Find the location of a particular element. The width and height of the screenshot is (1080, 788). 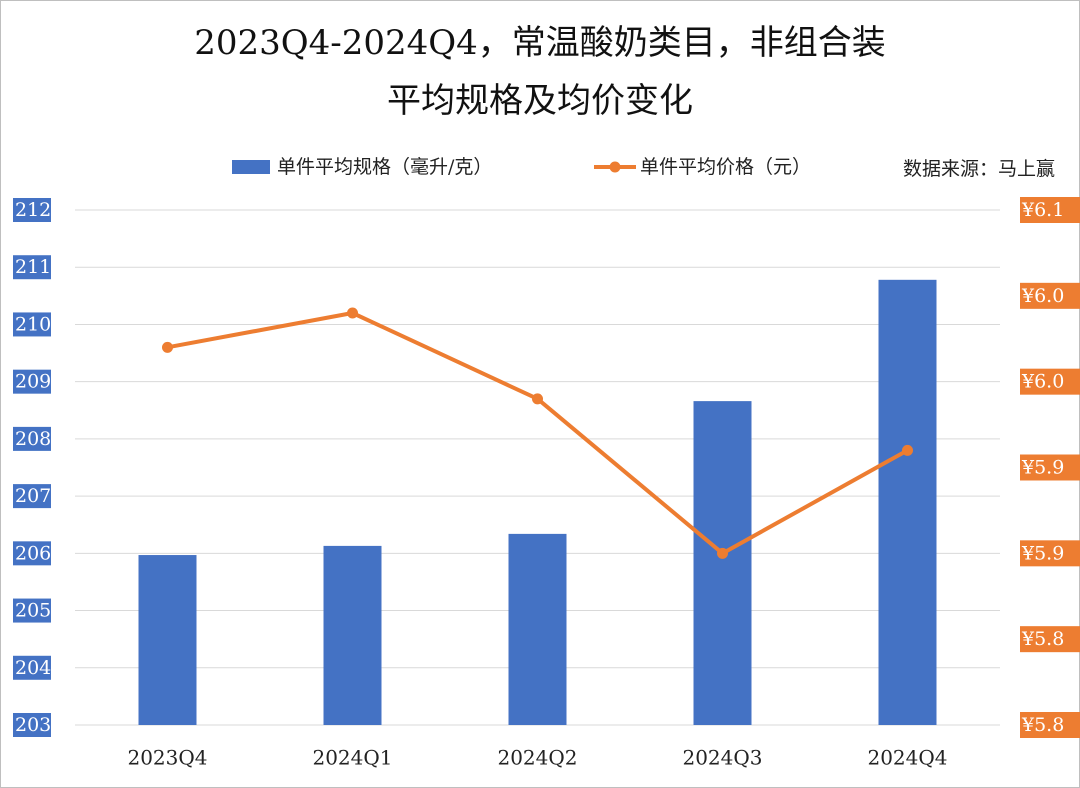

chart-subtitle: 平均规格及均价变化 is located at coordinates (540, 101).